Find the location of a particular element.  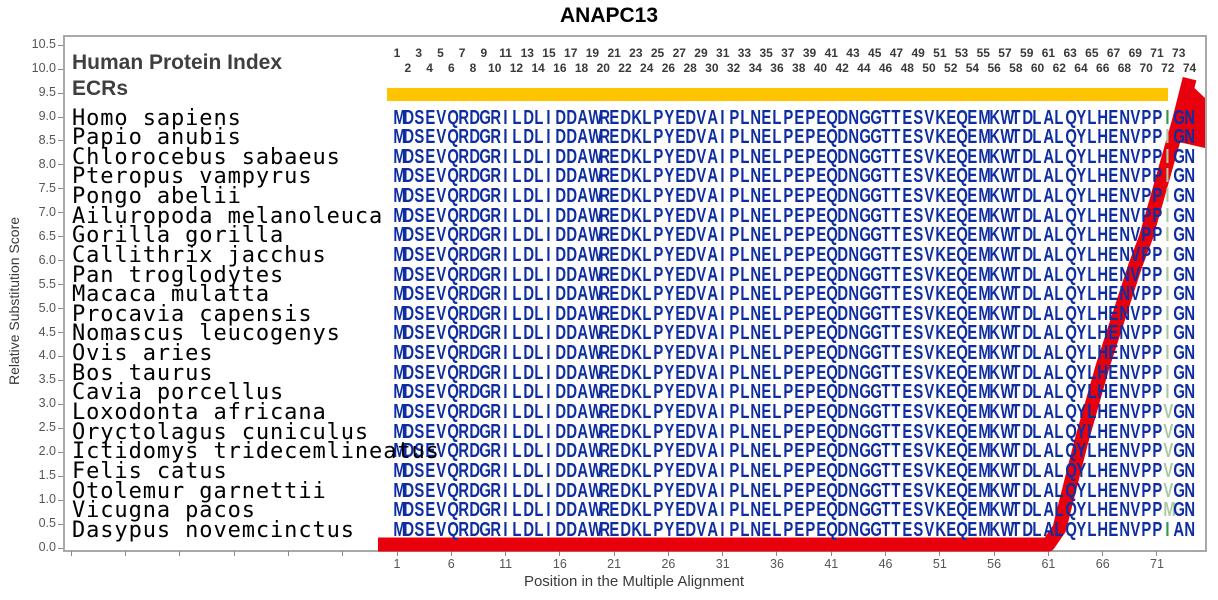

y-tick-label: 4.0 is located at coordinates (47, 355).